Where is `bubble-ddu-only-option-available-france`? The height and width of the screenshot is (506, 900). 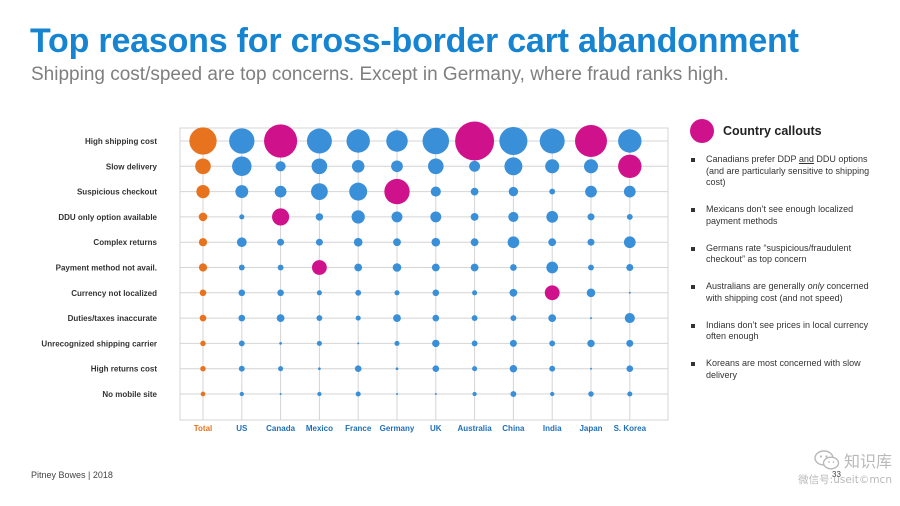
bubble-ddu-only-option-available-france is located at coordinates (358, 217).